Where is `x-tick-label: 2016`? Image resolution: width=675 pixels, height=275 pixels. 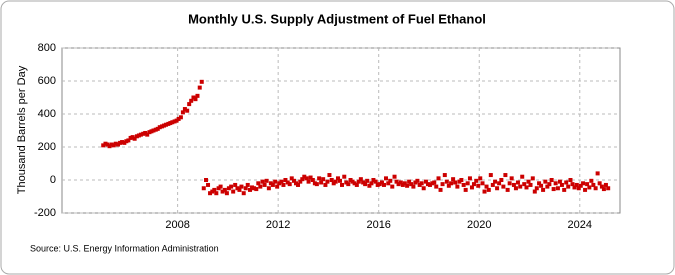
x-tick-label: 2016 is located at coordinates (378, 225).